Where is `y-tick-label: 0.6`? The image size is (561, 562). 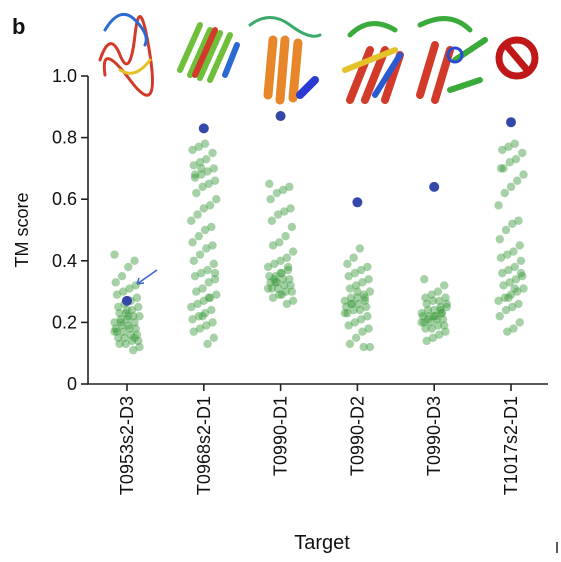
y-tick-label: 0.6 is located at coordinates (64, 199).